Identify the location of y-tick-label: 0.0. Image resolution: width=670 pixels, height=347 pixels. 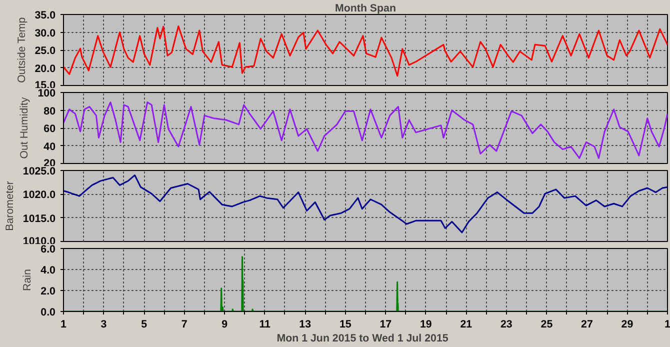
(48, 312).